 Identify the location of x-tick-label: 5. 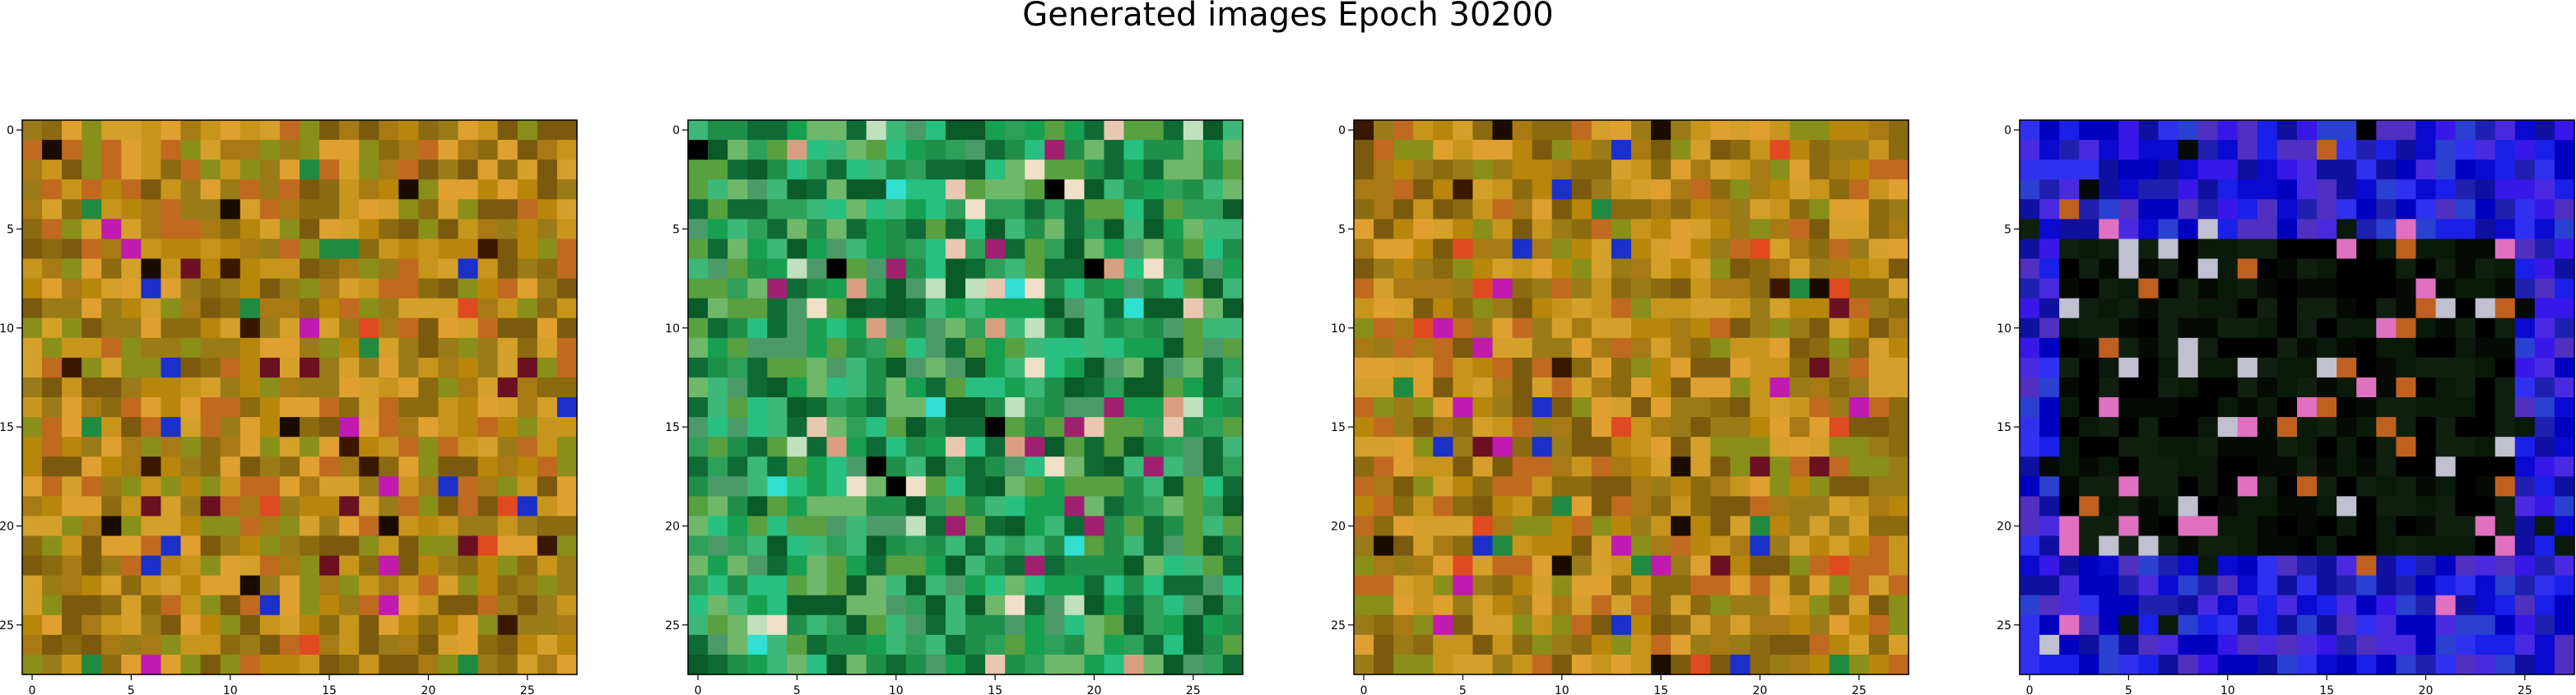
(2128, 689).